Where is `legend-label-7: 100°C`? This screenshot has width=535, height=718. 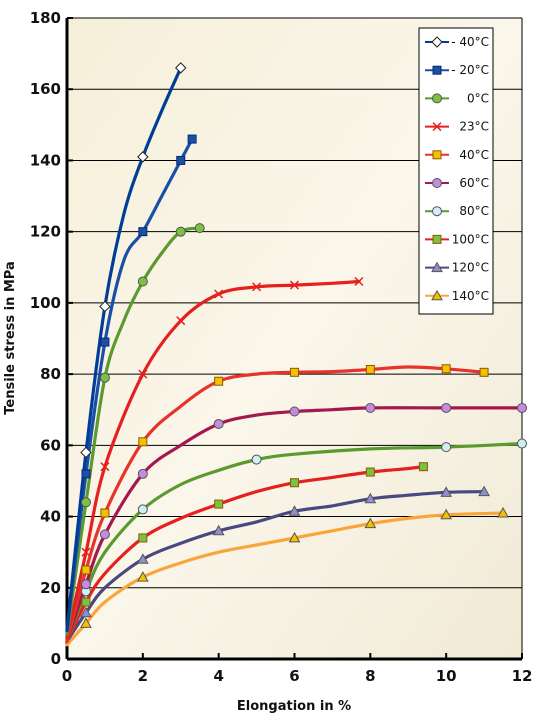 legend-label-7: 100°C is located at coordinates (470, 239).